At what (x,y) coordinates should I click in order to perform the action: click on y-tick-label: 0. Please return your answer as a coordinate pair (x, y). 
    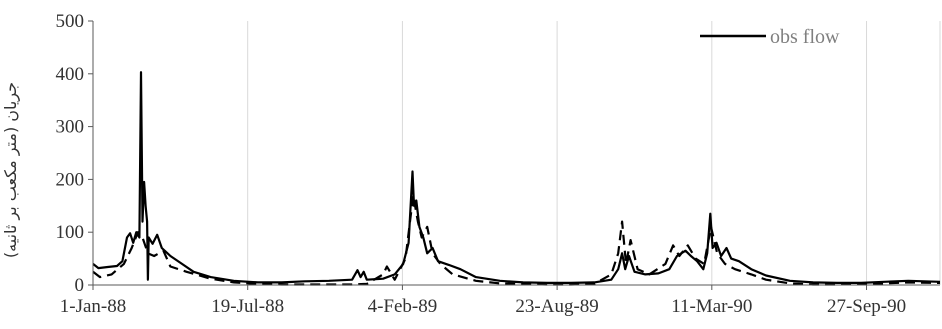
    Looking at the image, I should click on (80, 285).